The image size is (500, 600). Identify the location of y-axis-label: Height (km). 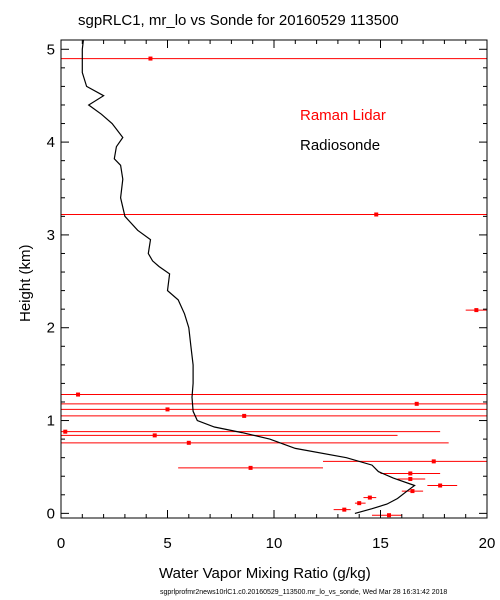
(25, 283).